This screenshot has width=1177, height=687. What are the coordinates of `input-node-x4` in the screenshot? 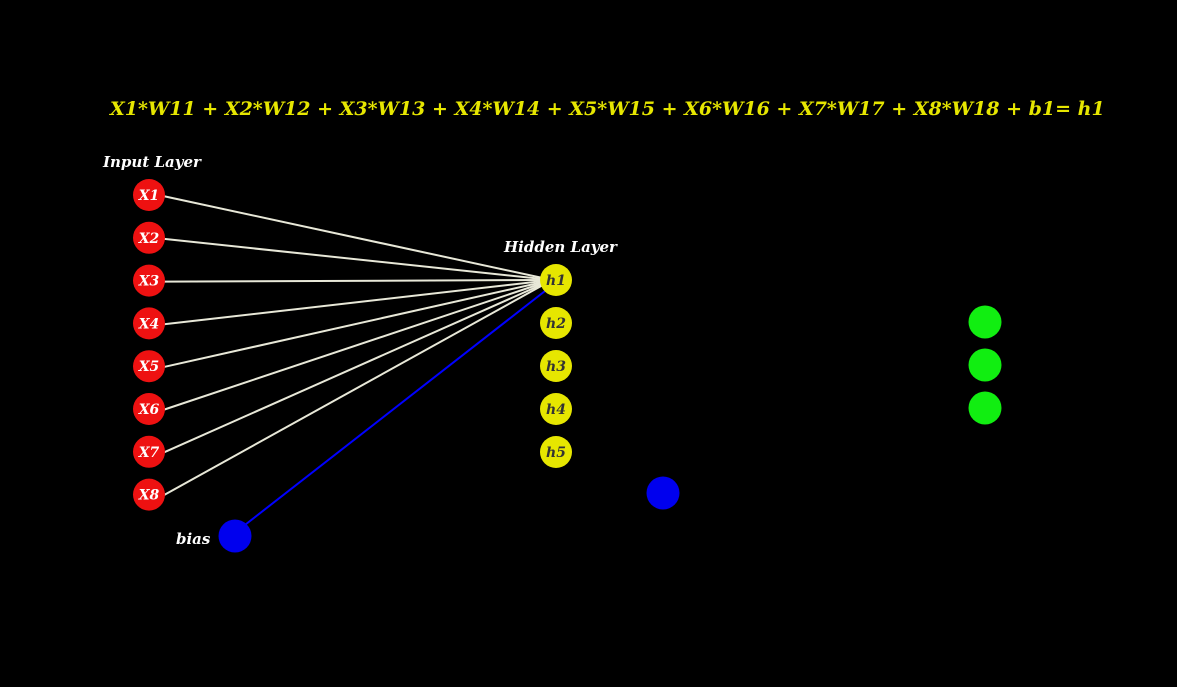 It's located at (149, 323).